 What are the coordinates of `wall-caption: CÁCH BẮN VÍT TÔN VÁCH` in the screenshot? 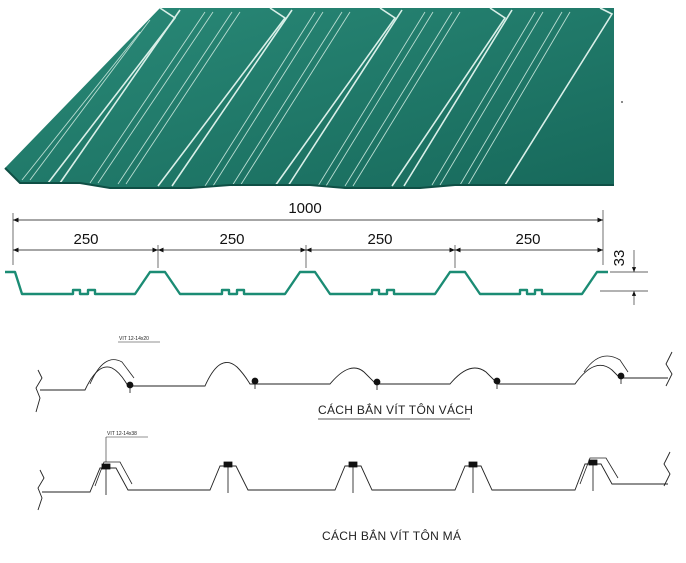 It's located at (395, 409).